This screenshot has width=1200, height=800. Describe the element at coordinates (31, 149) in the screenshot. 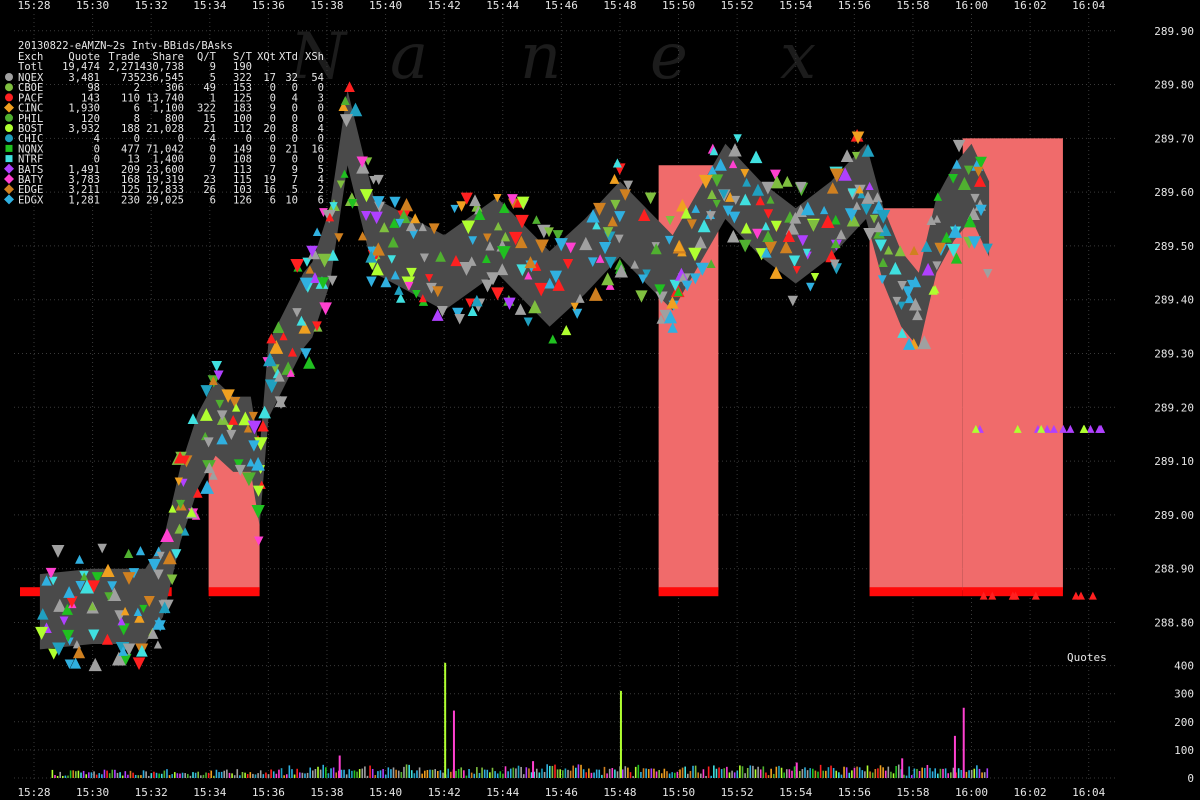

I see `table-cell: NQNX` at that location.